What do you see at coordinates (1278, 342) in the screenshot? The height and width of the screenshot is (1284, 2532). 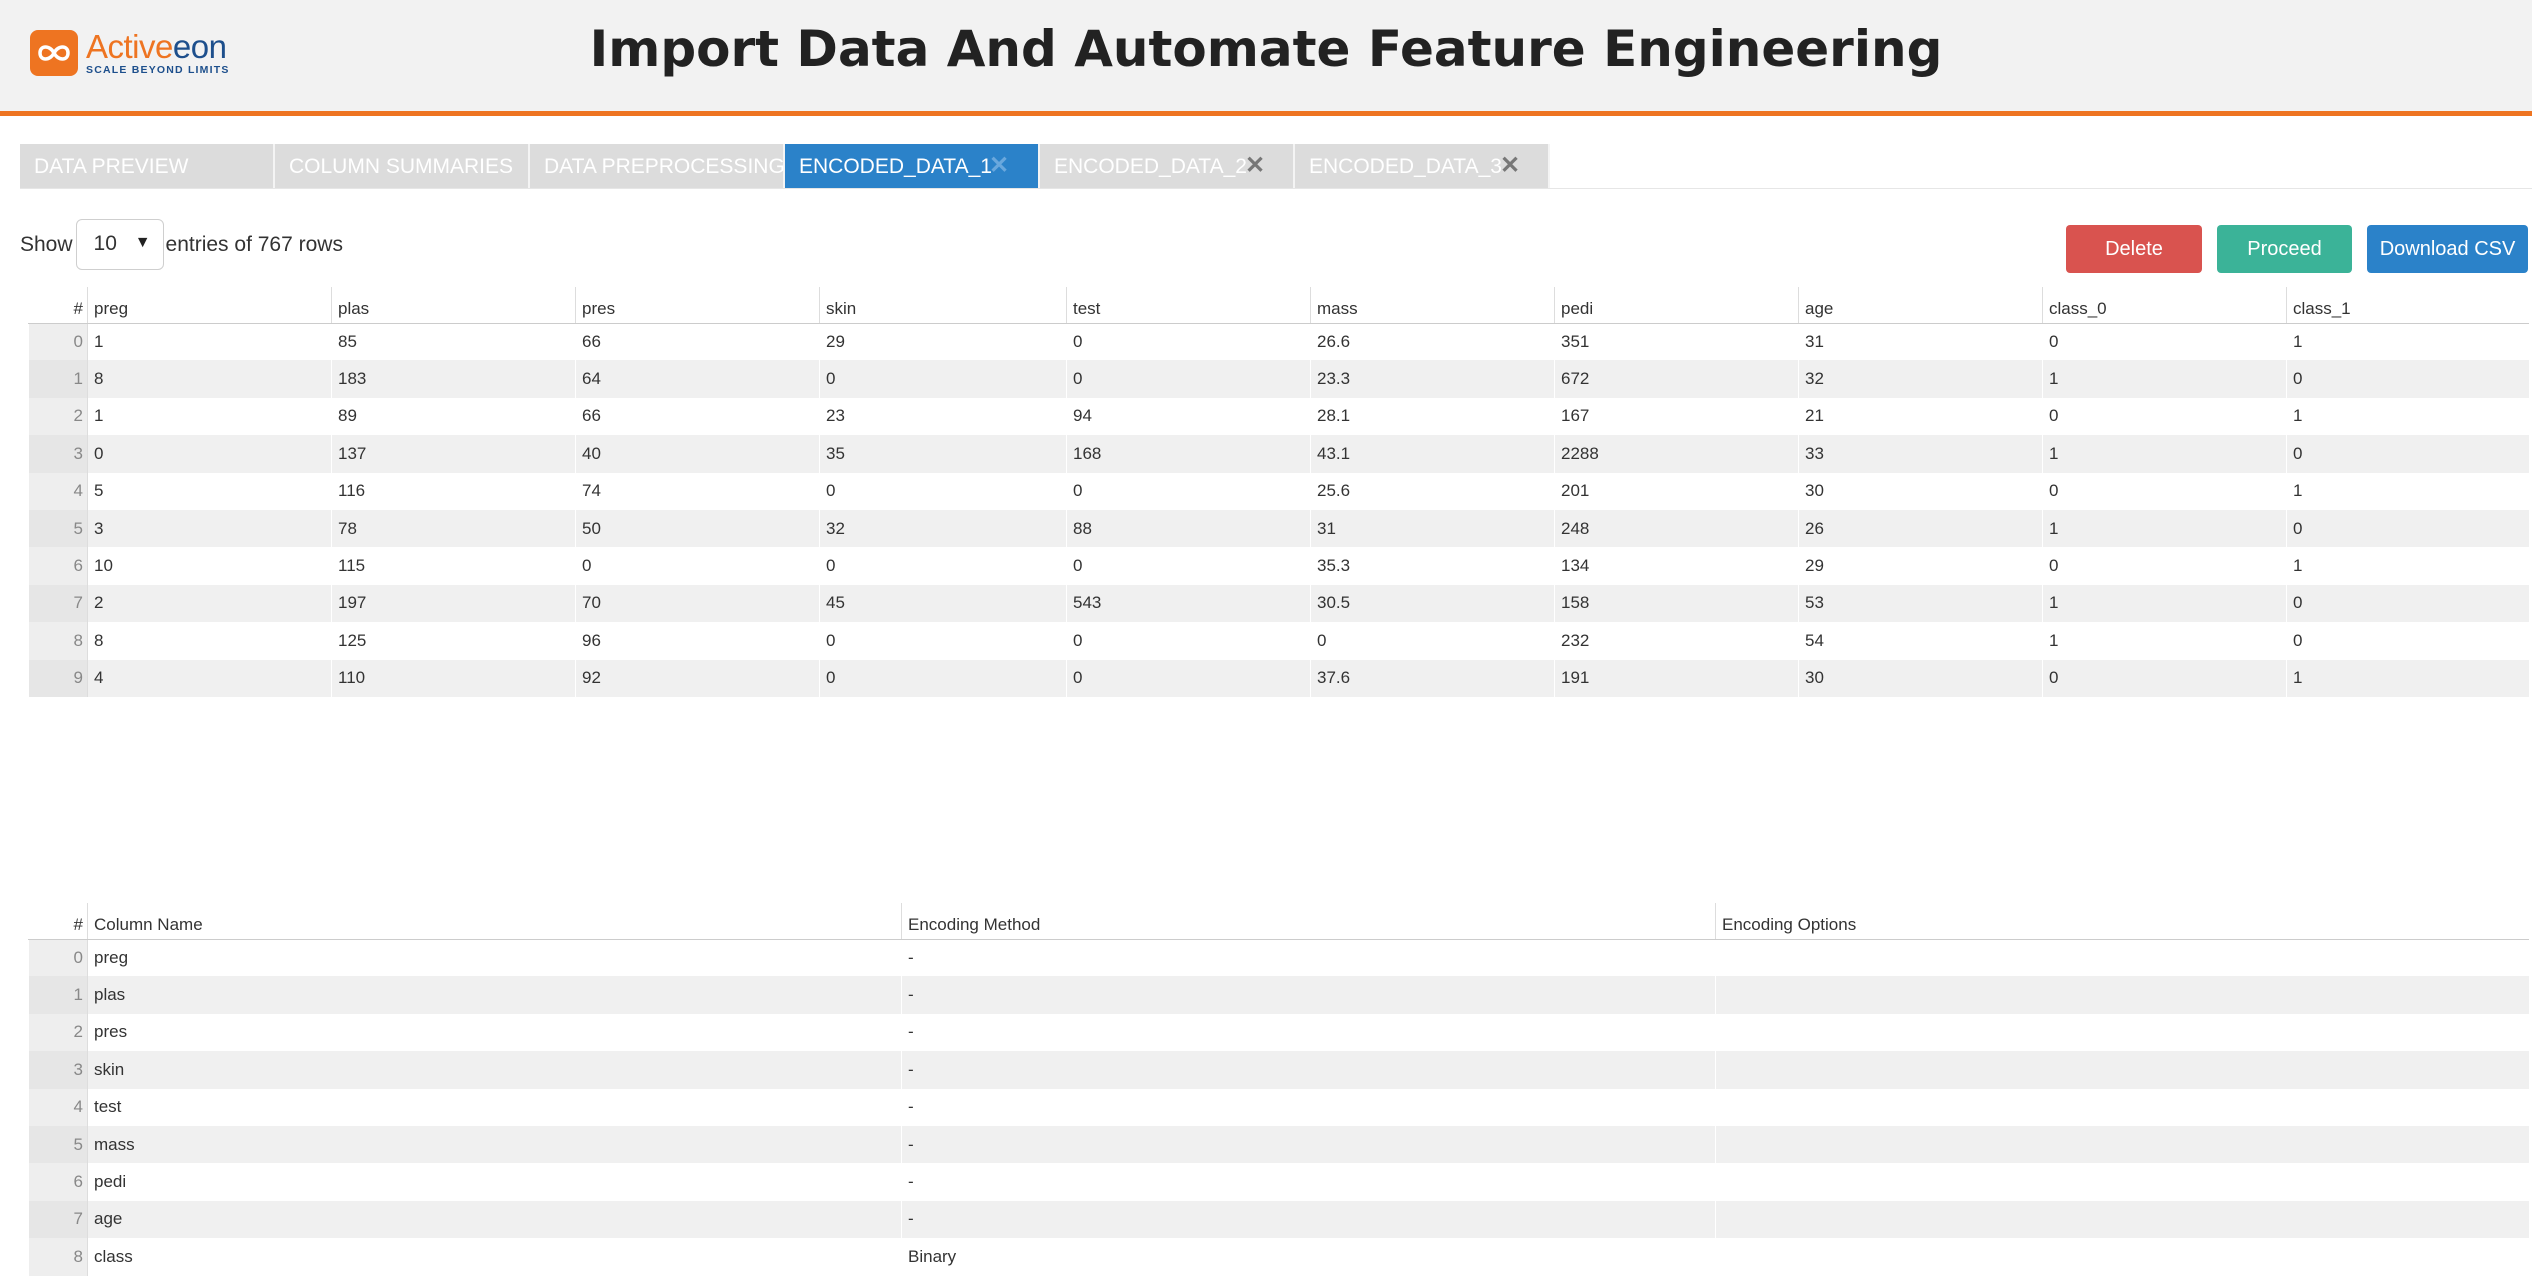 I see `table-row: 0 1 85 66 29 0 26.6 351 31 0 1` at bounding box center [1278, 342].